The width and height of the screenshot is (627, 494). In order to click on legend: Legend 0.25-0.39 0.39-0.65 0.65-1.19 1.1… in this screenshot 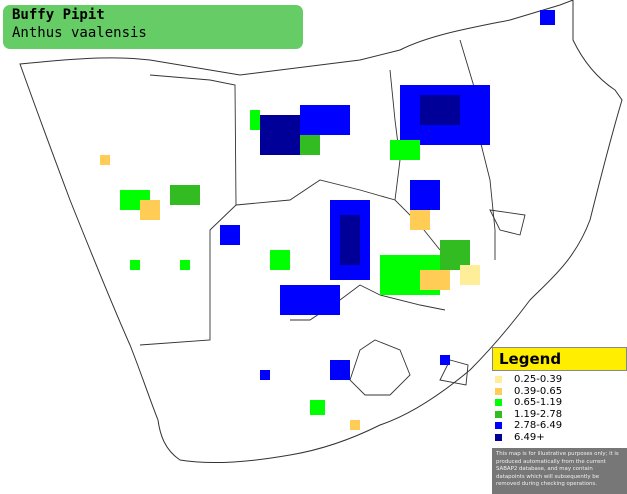, I will do `click(559, 420)`.